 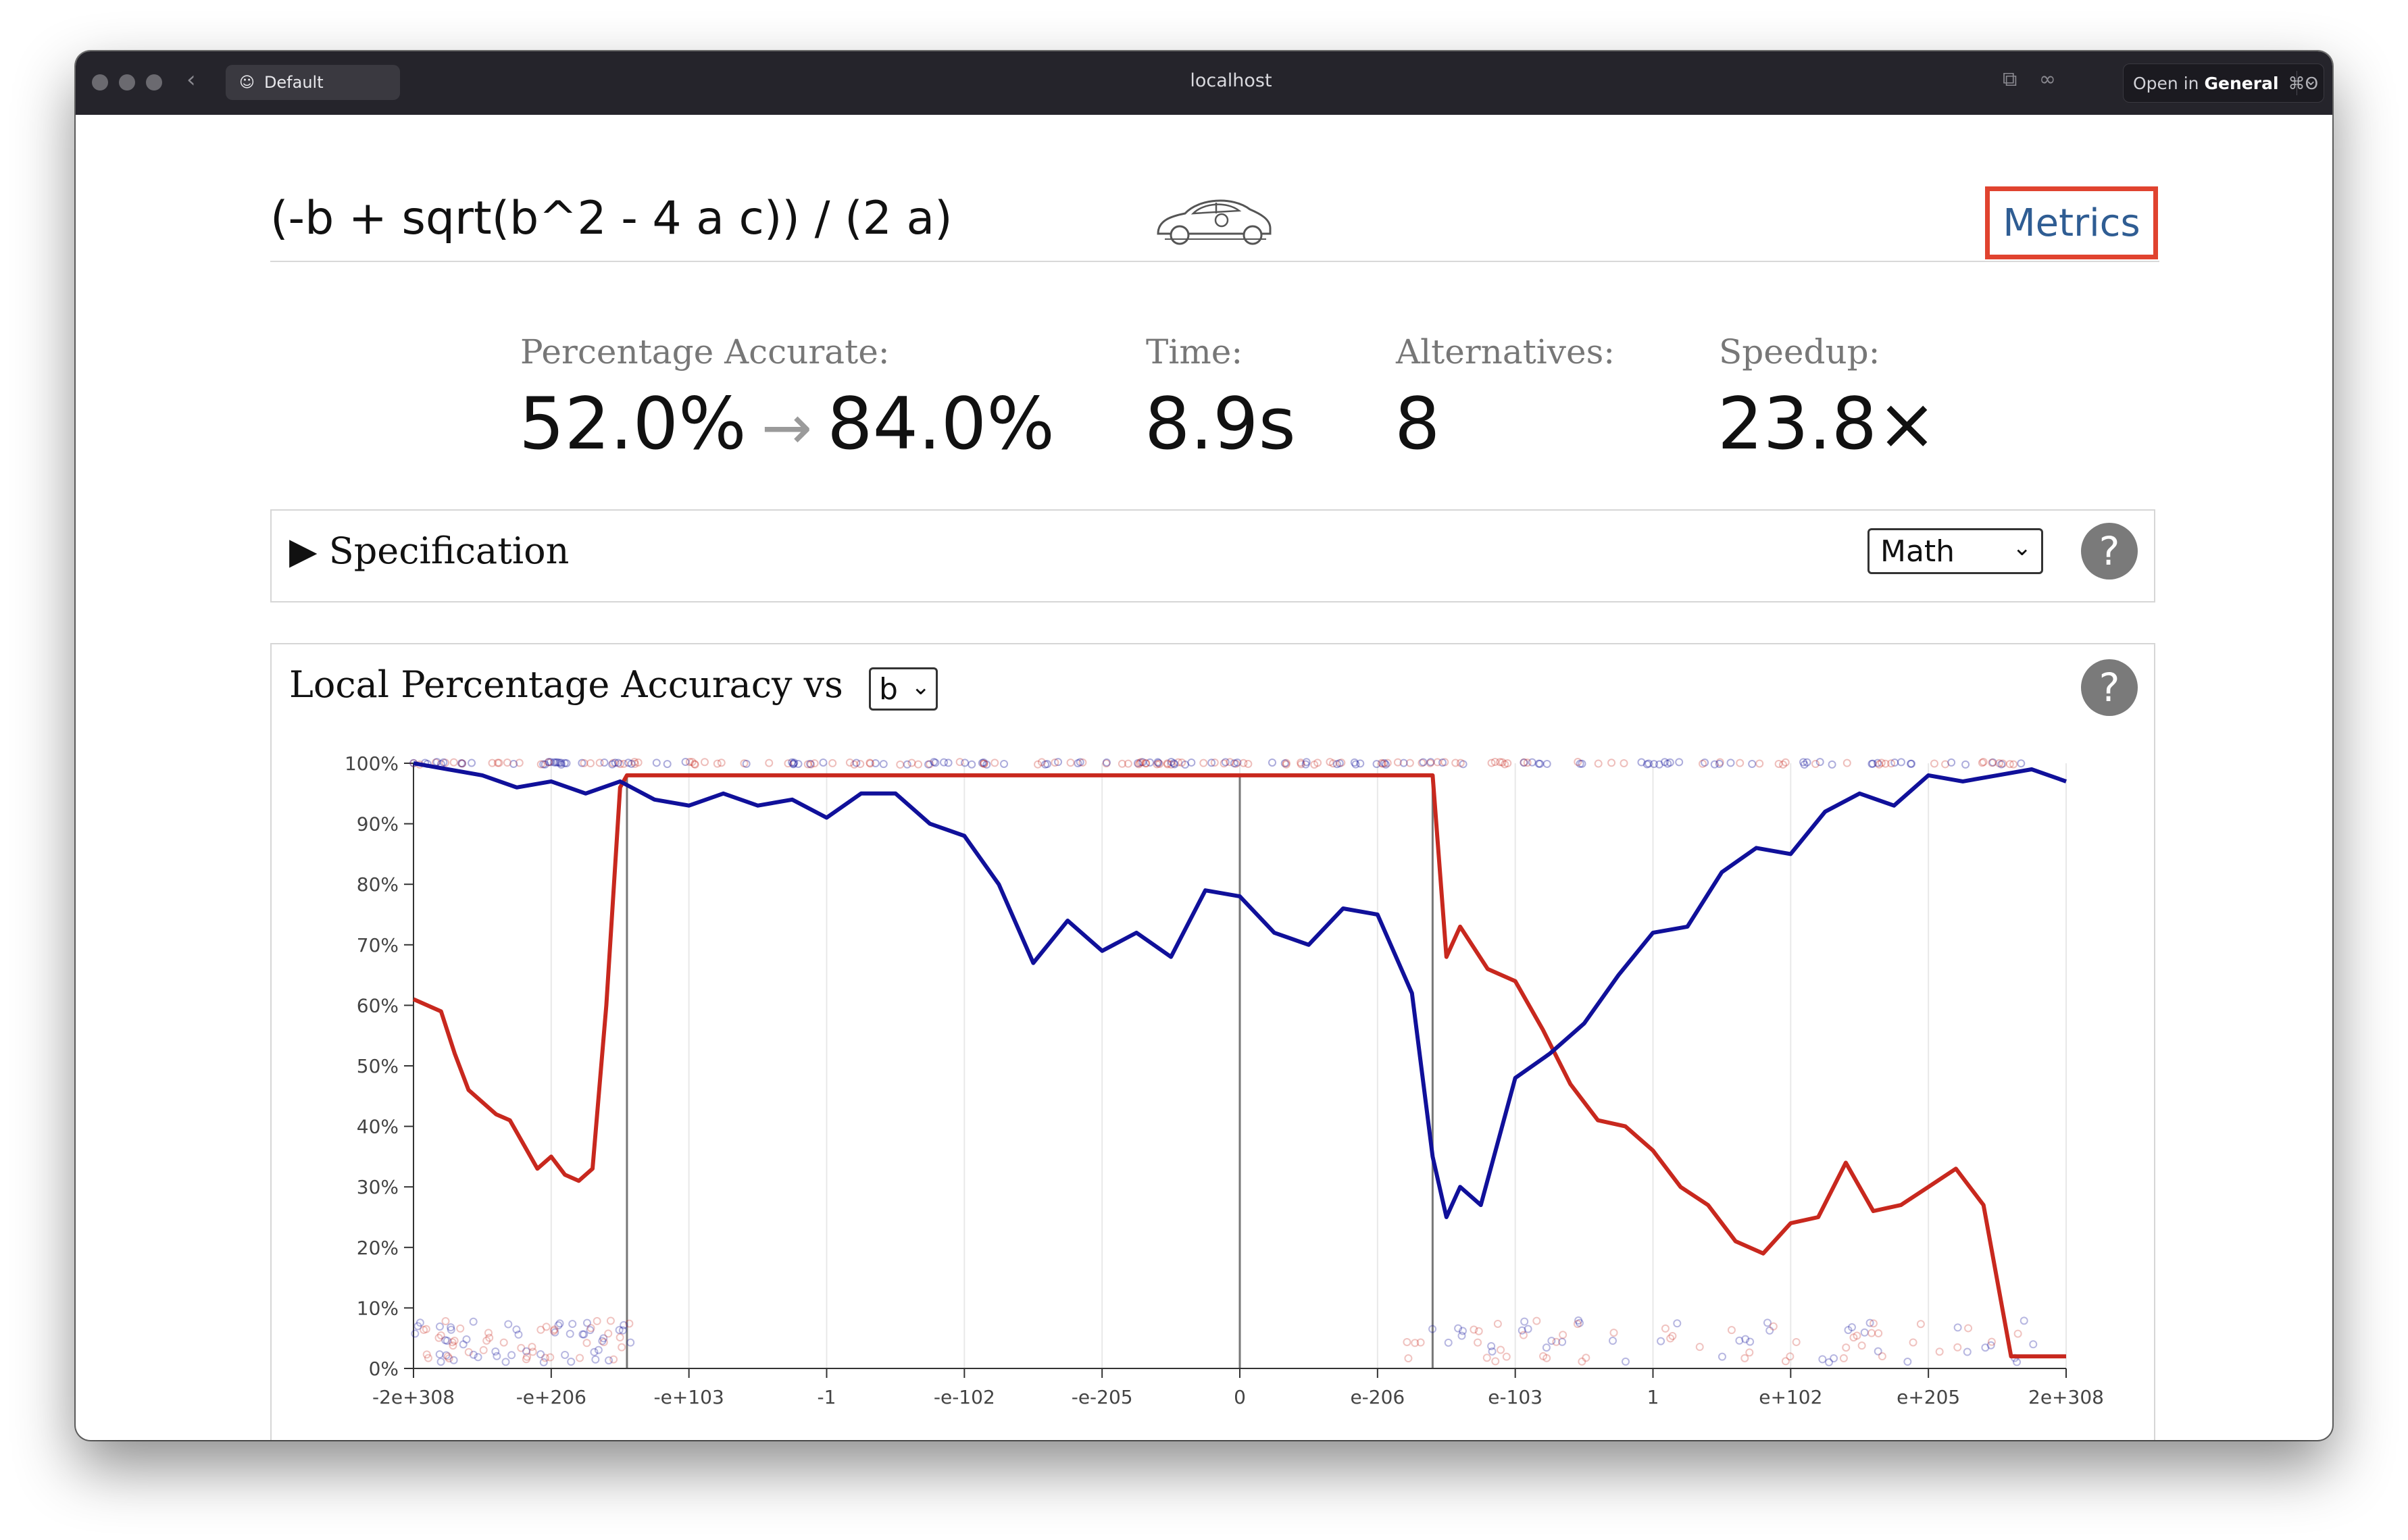 I want to click on variable-select: b ⌄, so click(x=903, y=689).